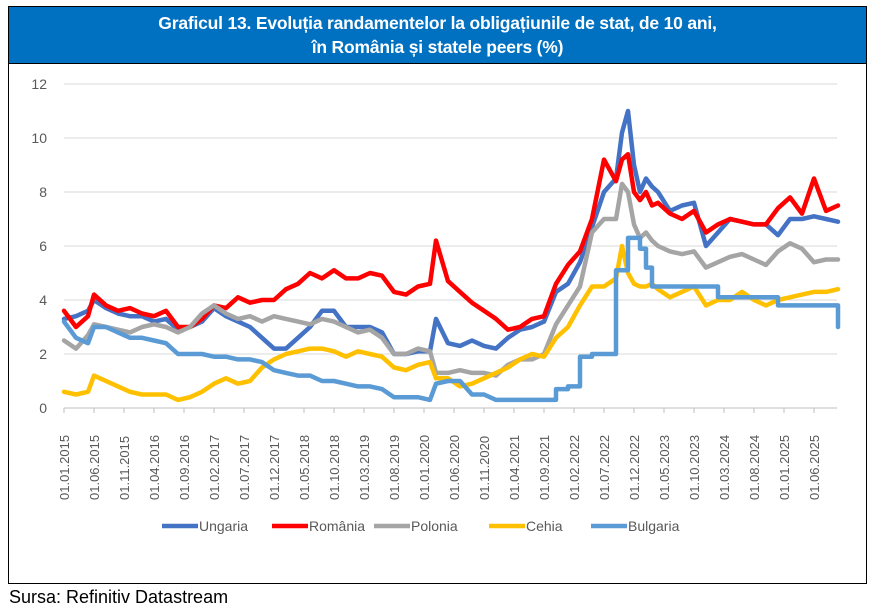 The height and width of the screenshot is (614, 873). What do you see at coordinates (39, 138) in the screenshot?
I see `y-tick-label: 10` at bounding box center [39, 138].